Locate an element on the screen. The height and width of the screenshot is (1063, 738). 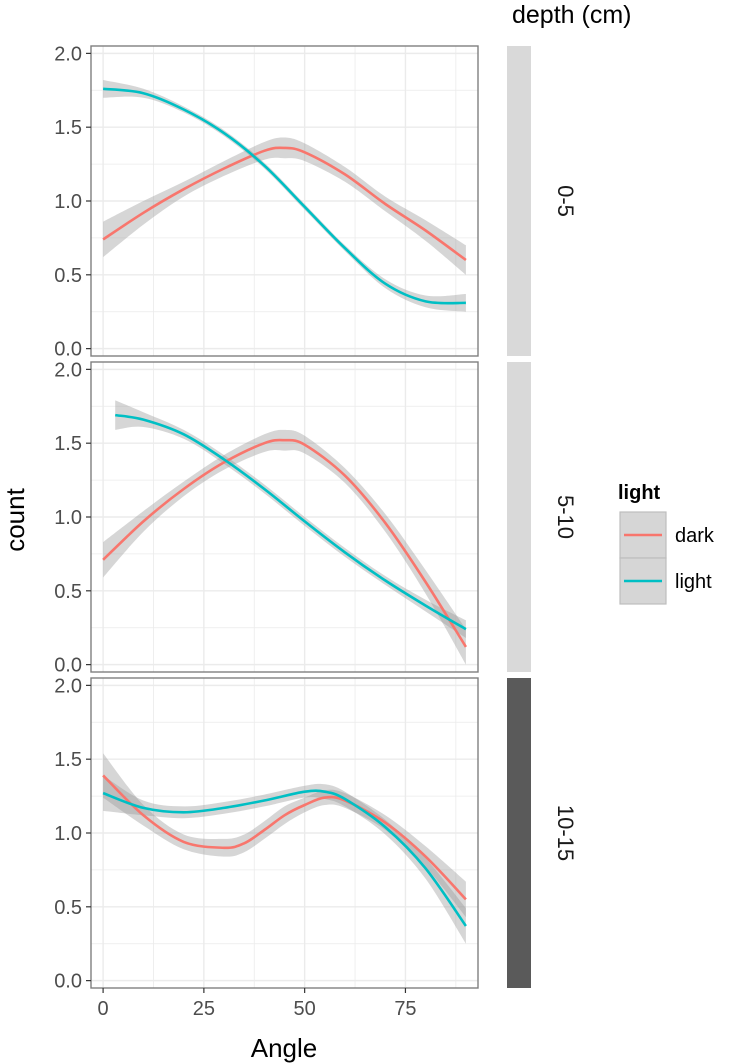
x-tick-label: 75 is located at coordinates (405, 1009).